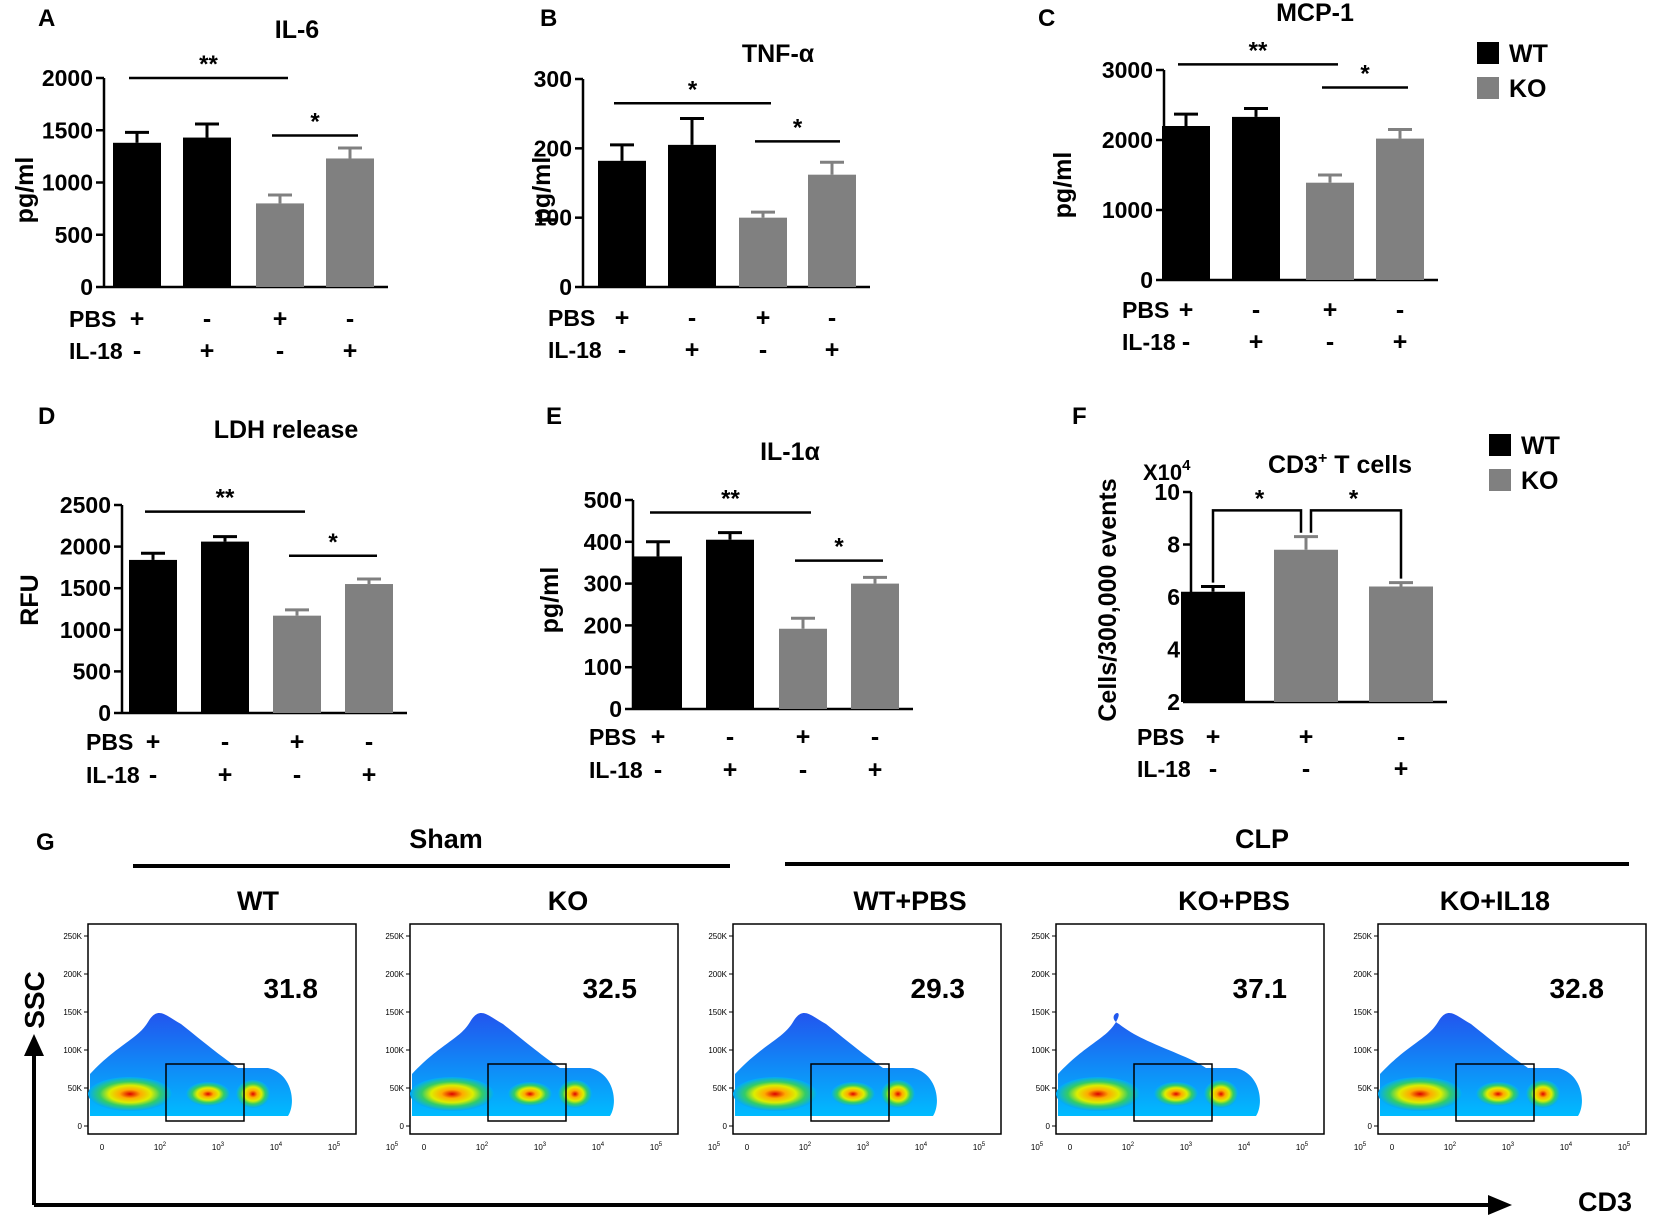 The width and height of the screenshot is (1654, 1219). Describe the element at coordinates (1234, 901) in the screenshot. I see `flow-plot-title: KO+PBS` at that location.